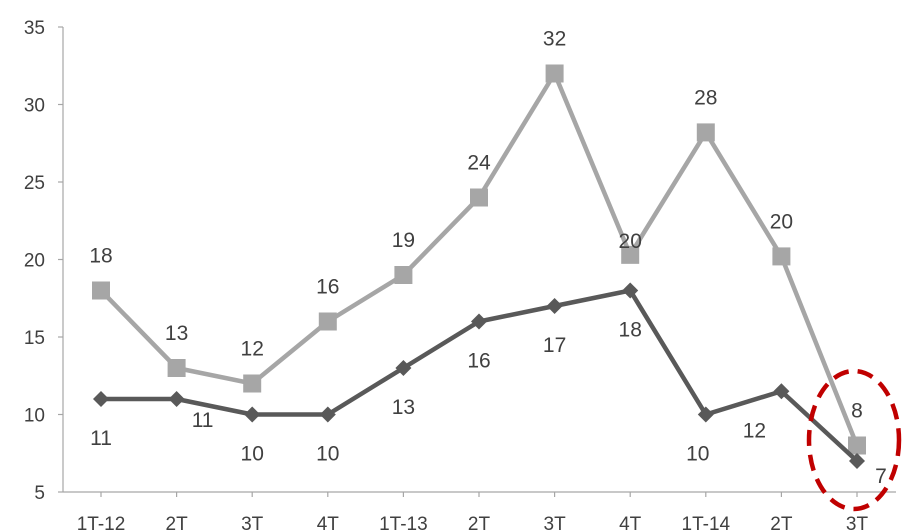 This screenshot has height=532, width=906. I want to click on highlight-dashed-circle, so click(854, 440).